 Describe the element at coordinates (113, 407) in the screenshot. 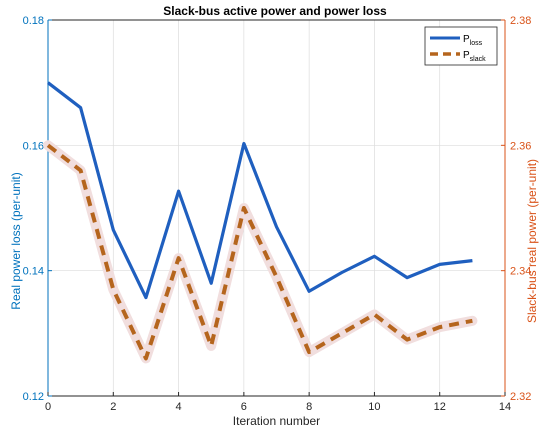

I see `x-tick-label: 2` at that location.